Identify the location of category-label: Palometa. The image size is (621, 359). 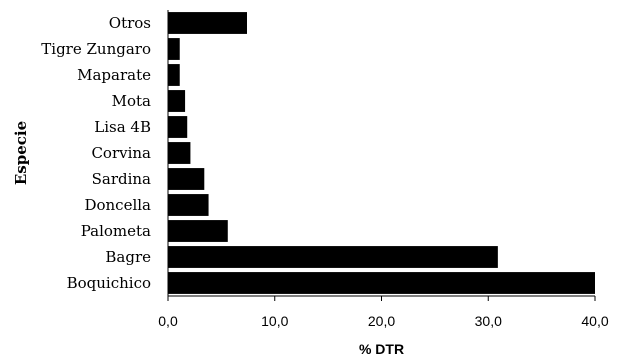
(116, 231).